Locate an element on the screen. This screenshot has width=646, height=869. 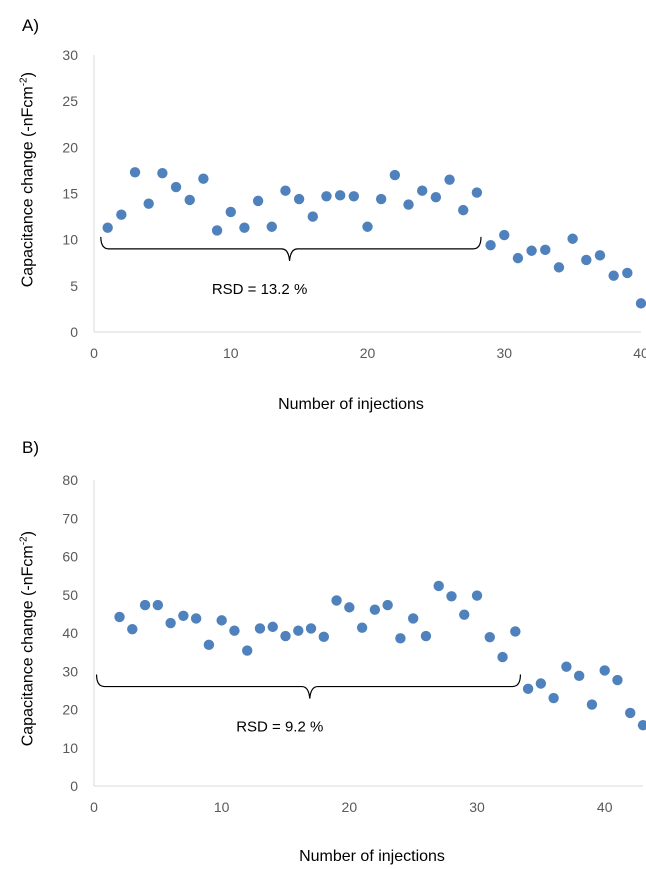
y-tick-label: 25 is located at coordinates (70, 101).